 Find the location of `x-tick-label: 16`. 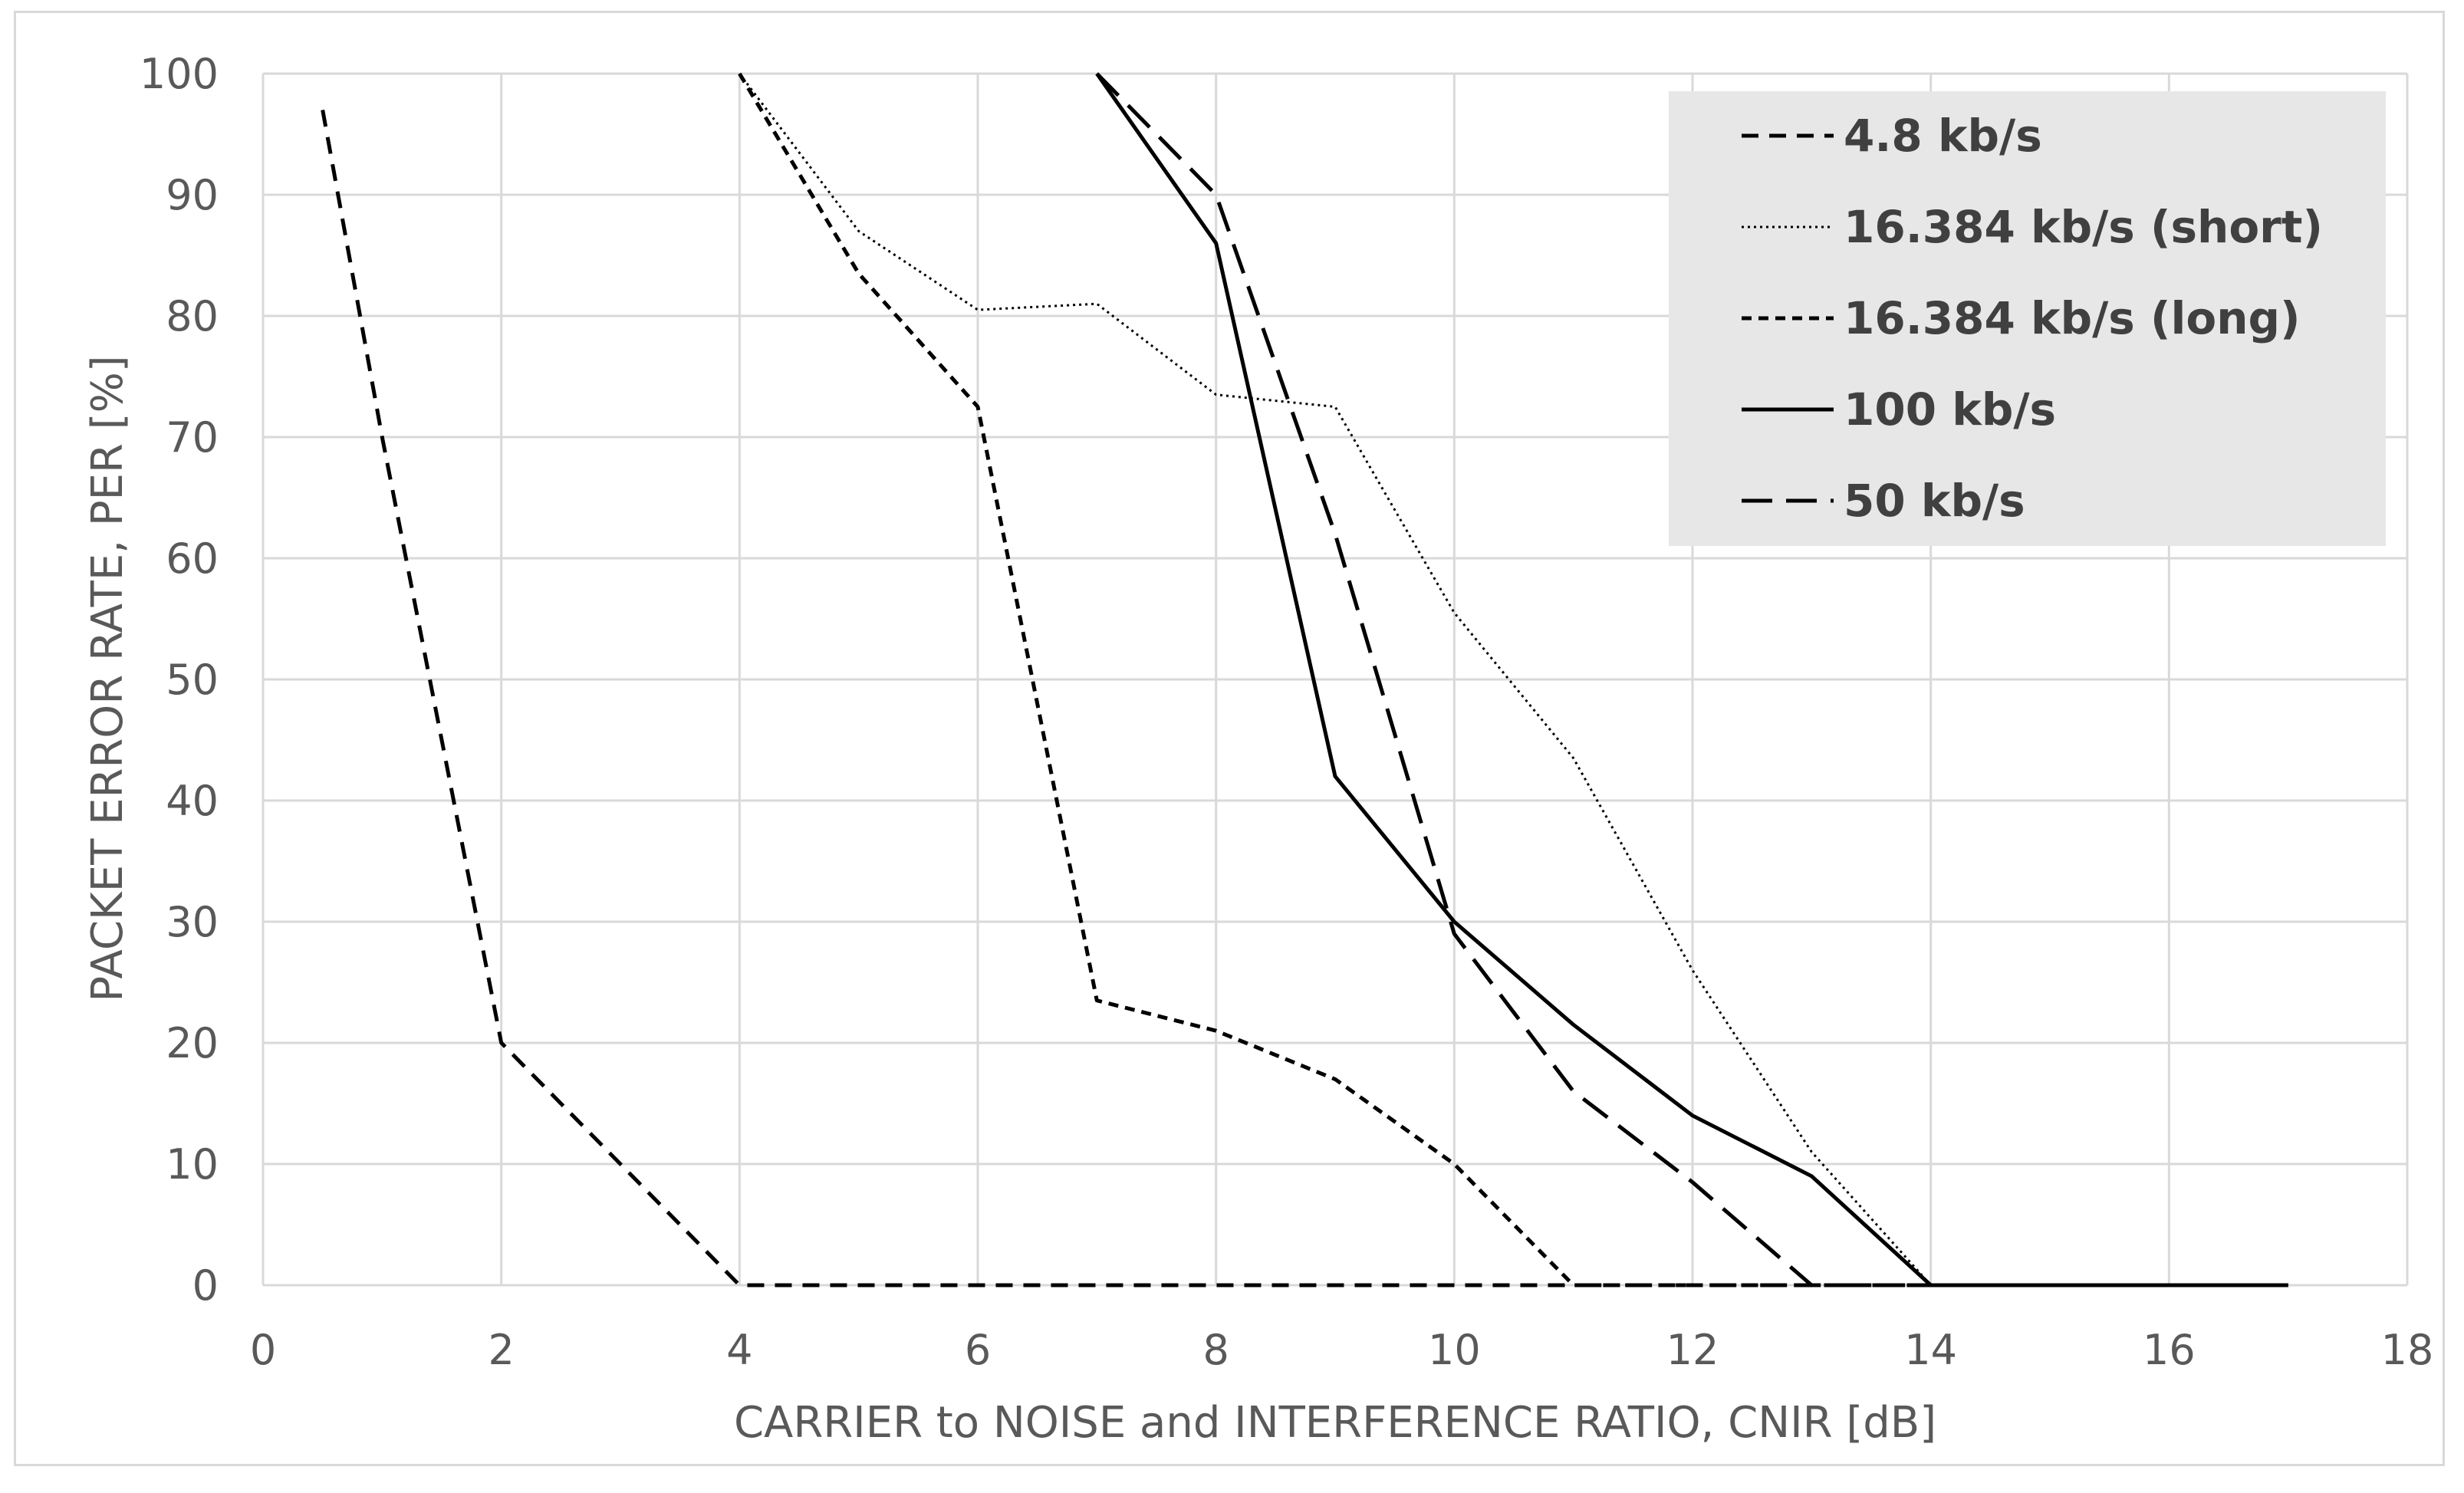

x-tick-label: 16 is located at coordinates (2169, 1350).